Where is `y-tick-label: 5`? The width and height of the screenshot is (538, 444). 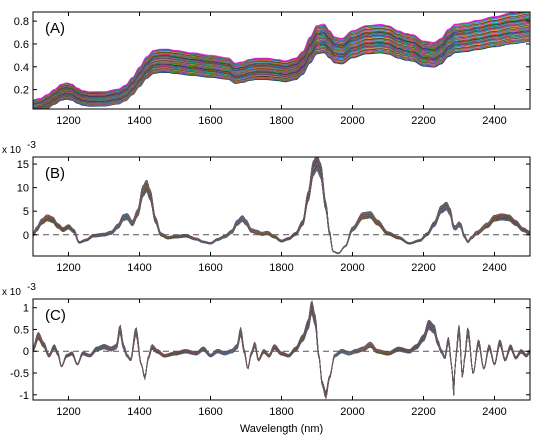 y-tick-label: 5 is located at coordinates (26, 212).